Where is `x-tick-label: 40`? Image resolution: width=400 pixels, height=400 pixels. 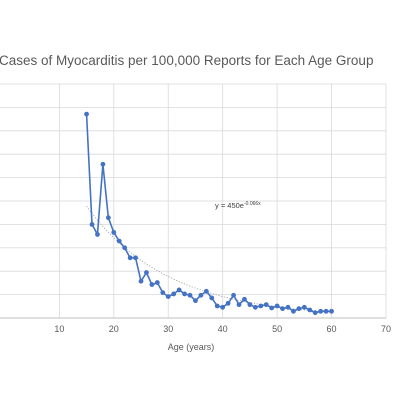 x-tick-label: 40 is located at coordinates (223, 329).